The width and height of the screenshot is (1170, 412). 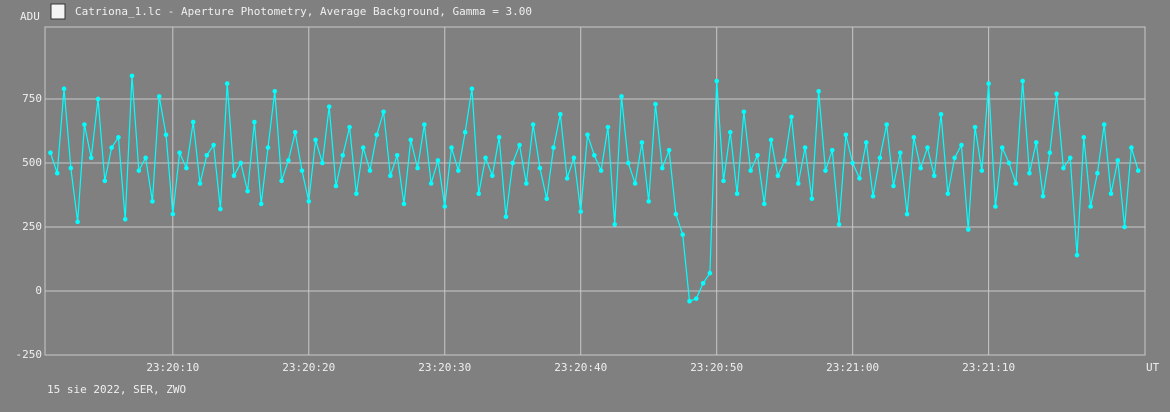 What do you see at coordinates (58, 11) in the screenshot?
I see `app-icon` at bounding box center [58, 11].